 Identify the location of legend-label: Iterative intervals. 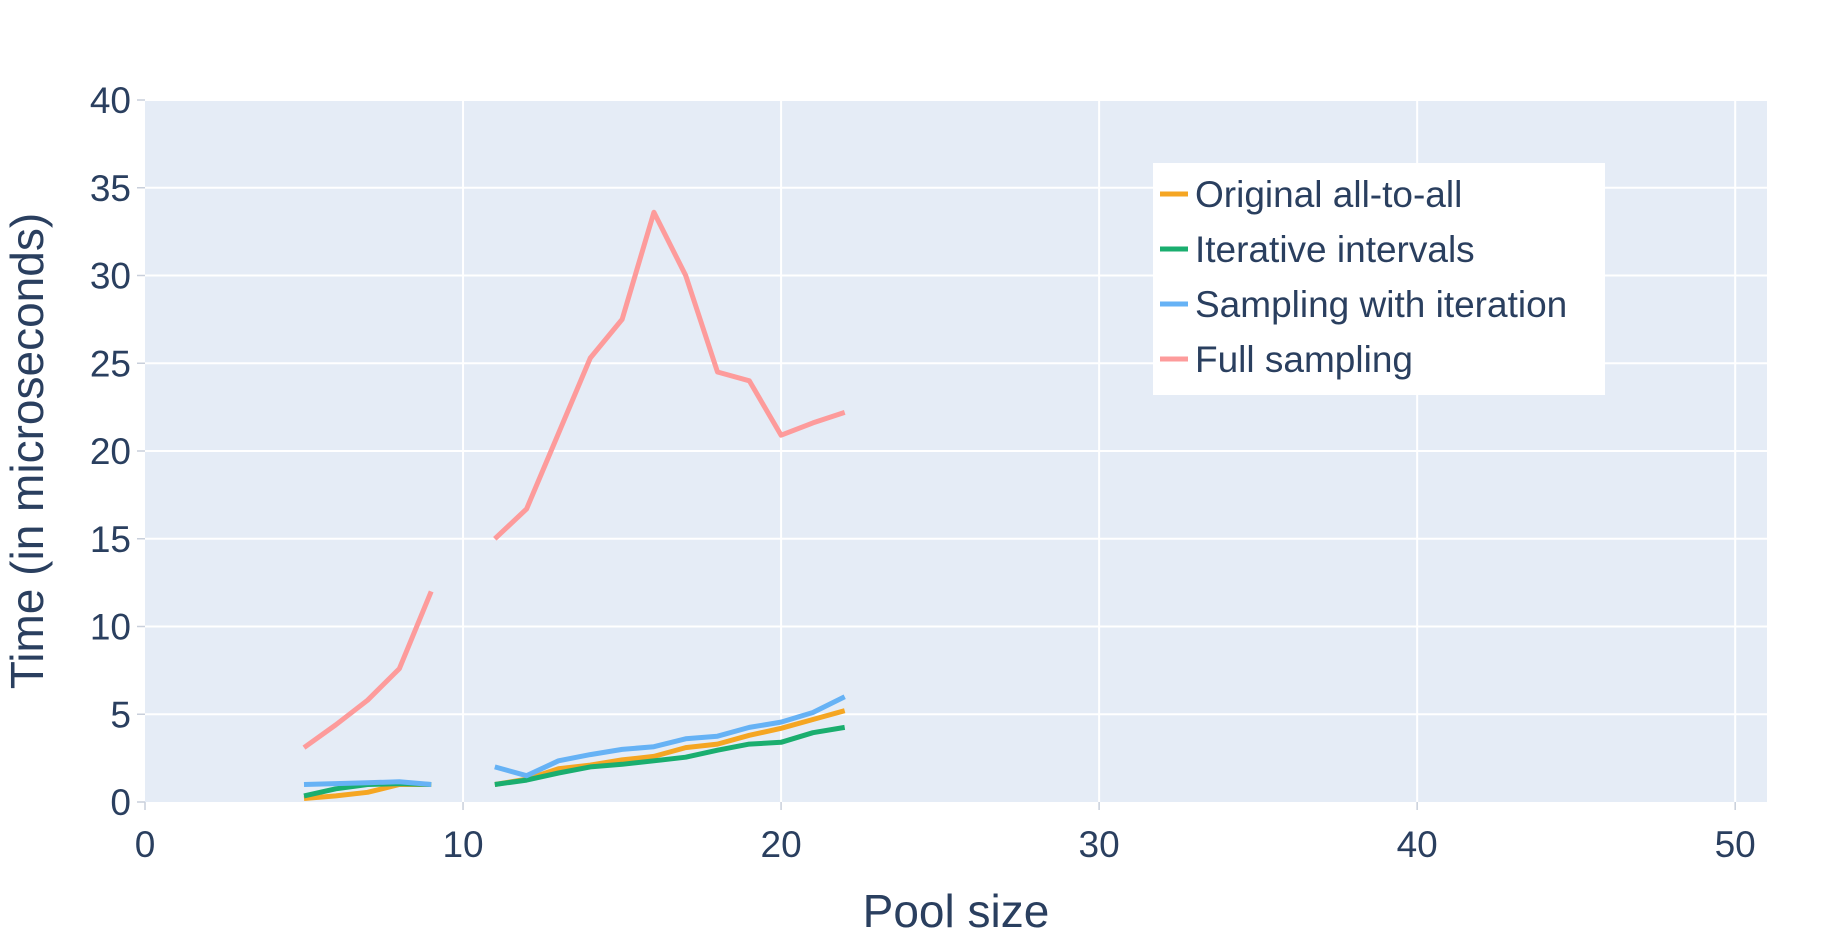
(1335, 249).